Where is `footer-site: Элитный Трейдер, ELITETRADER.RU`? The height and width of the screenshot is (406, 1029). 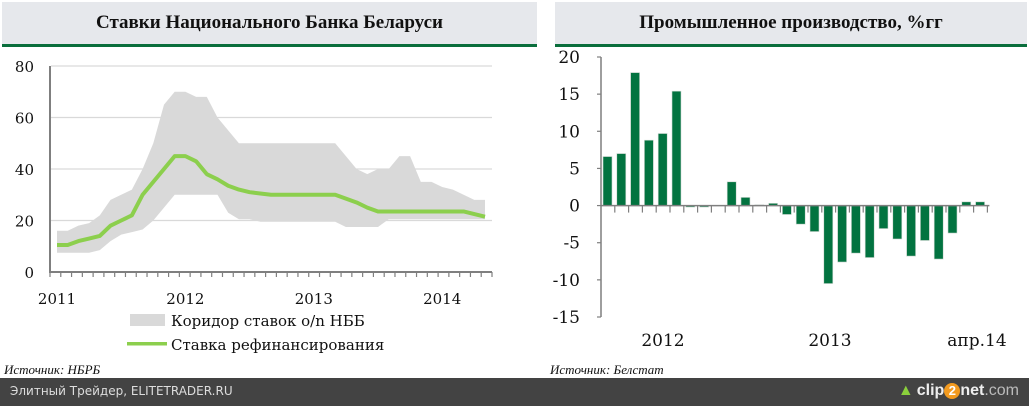
footer-site: Элитный Трейдер, ELITETRADER.RU is located at coordinates (121, 391).